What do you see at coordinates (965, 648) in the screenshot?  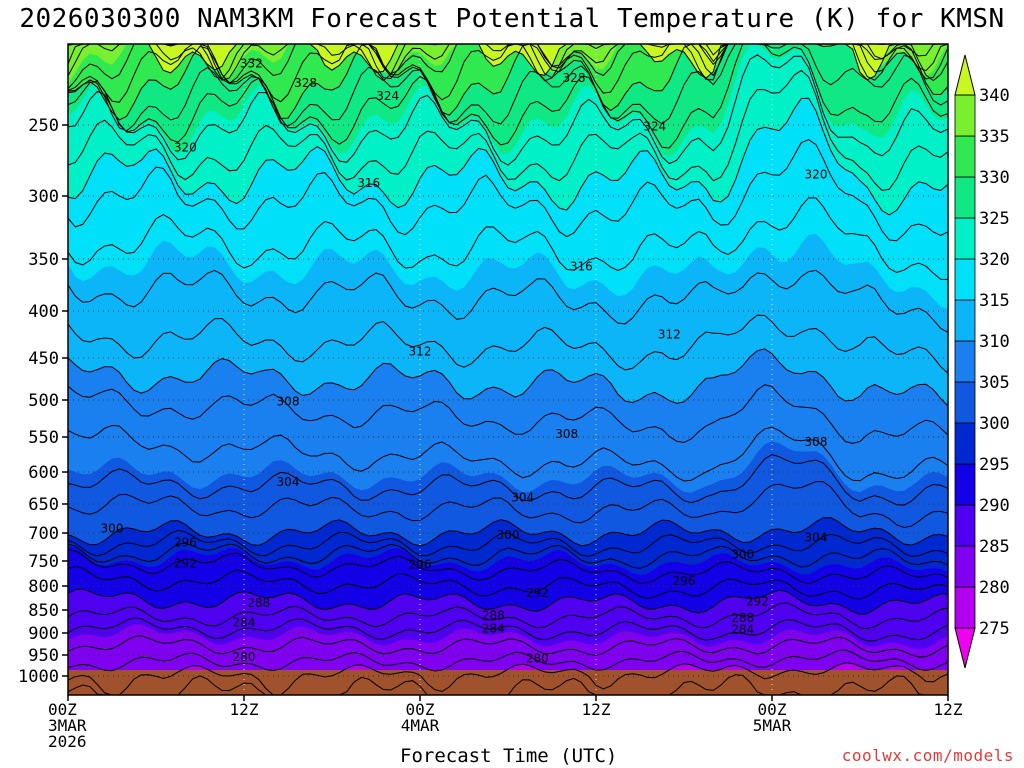 I see `colorbar-min-arrow` at bounding box center [965, 648].